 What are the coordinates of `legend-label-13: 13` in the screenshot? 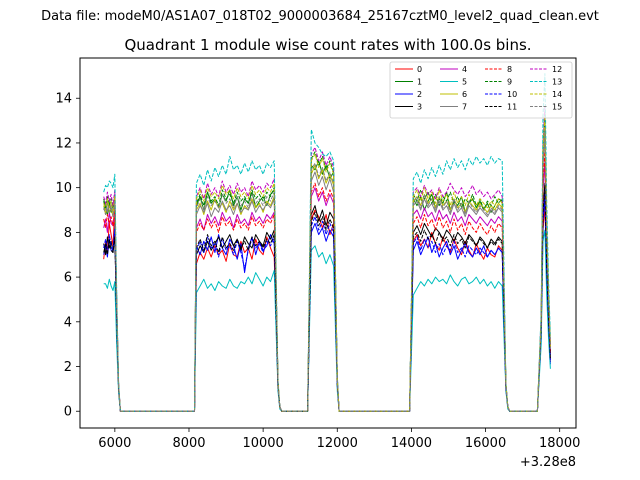 It's located at (557, 82).